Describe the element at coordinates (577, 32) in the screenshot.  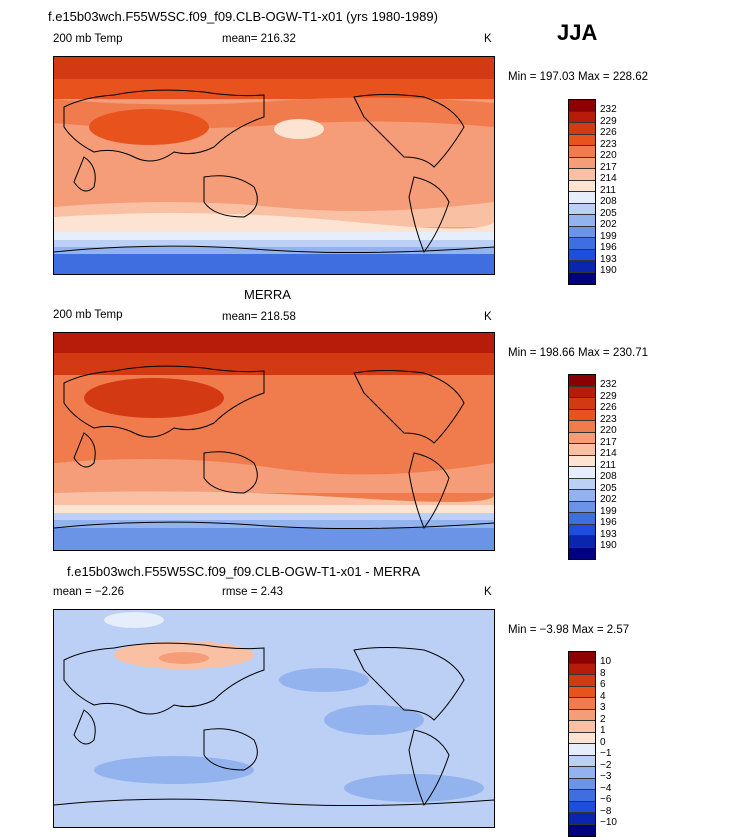
I see `season-label: JJA` at that location.